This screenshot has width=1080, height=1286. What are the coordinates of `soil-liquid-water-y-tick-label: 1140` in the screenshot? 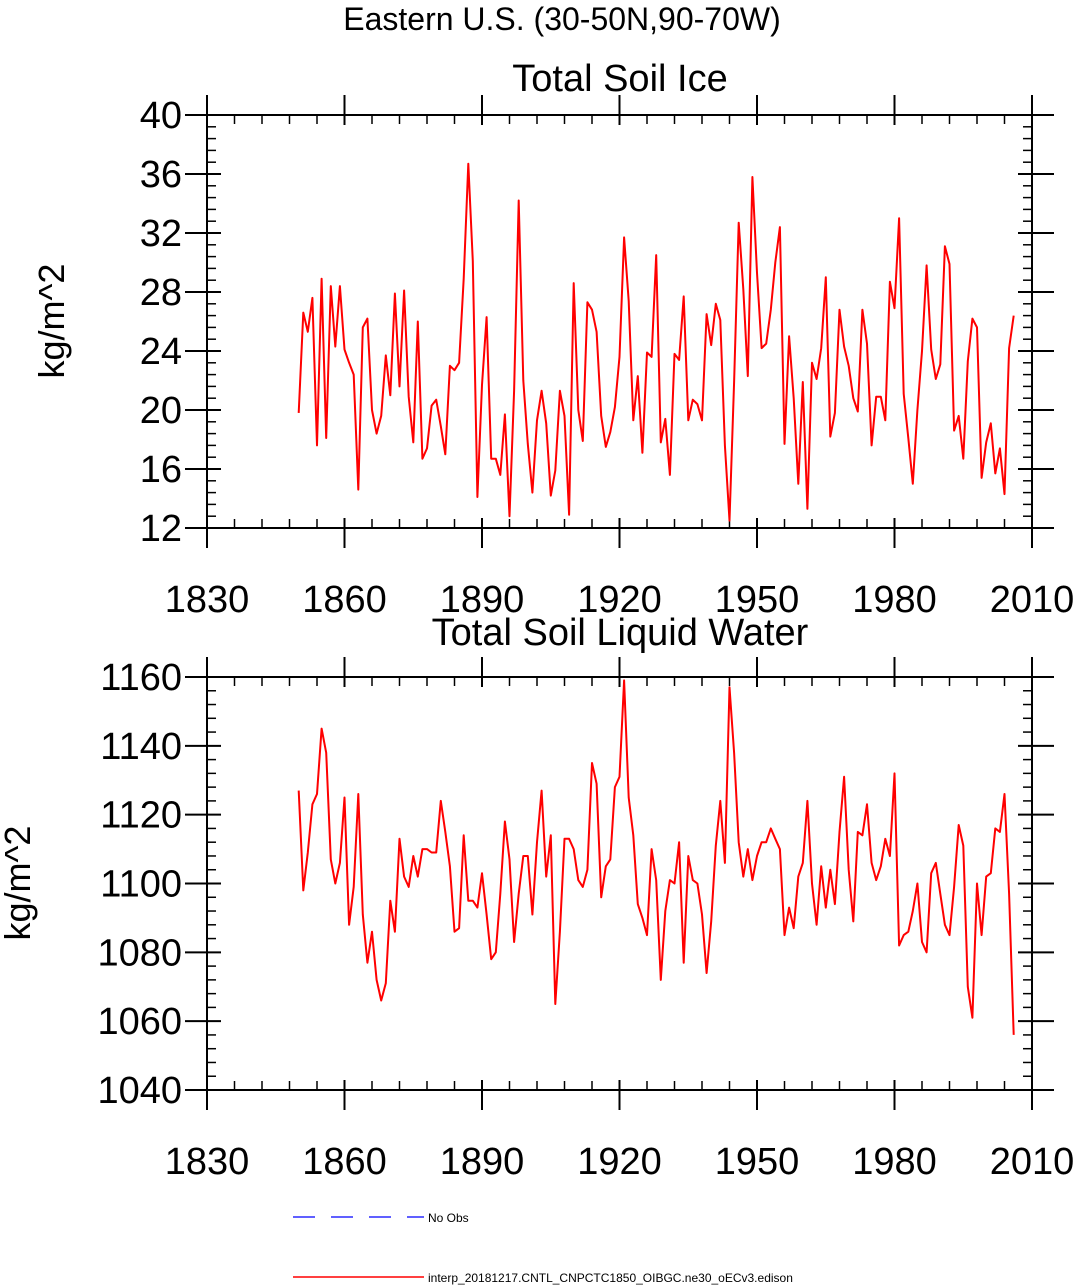 It's located at (141, 747).